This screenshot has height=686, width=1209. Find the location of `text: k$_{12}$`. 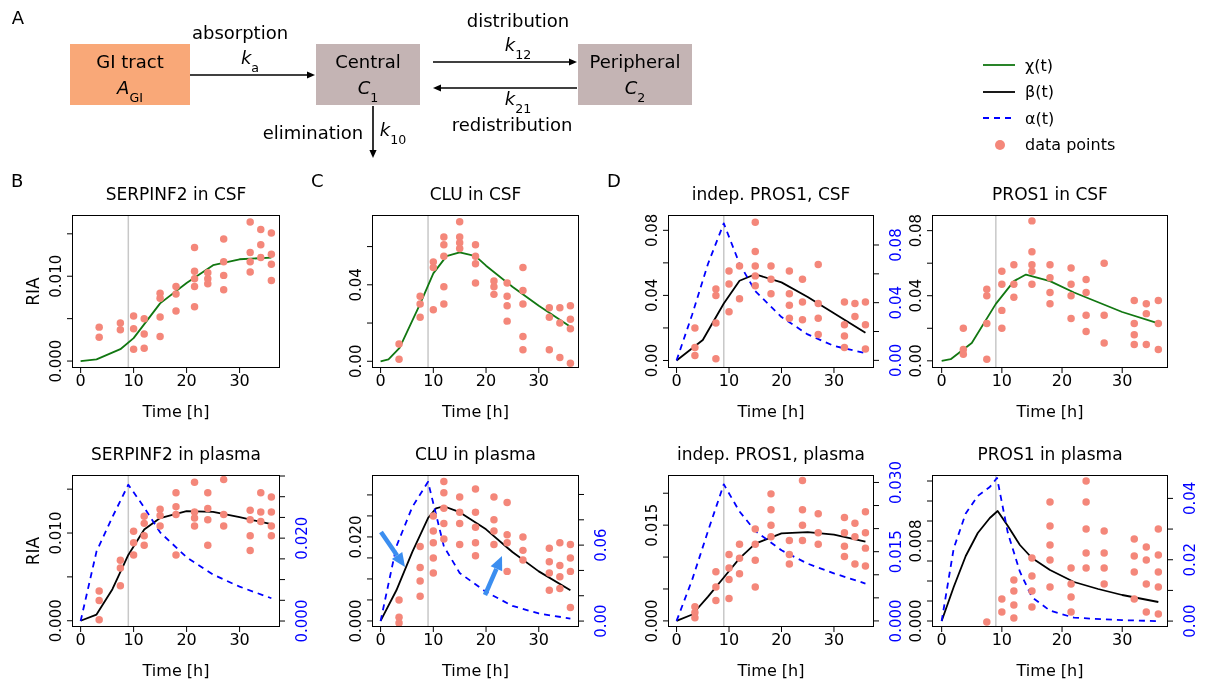

text: k$_{12}$ is located at coordinates (518, 48).